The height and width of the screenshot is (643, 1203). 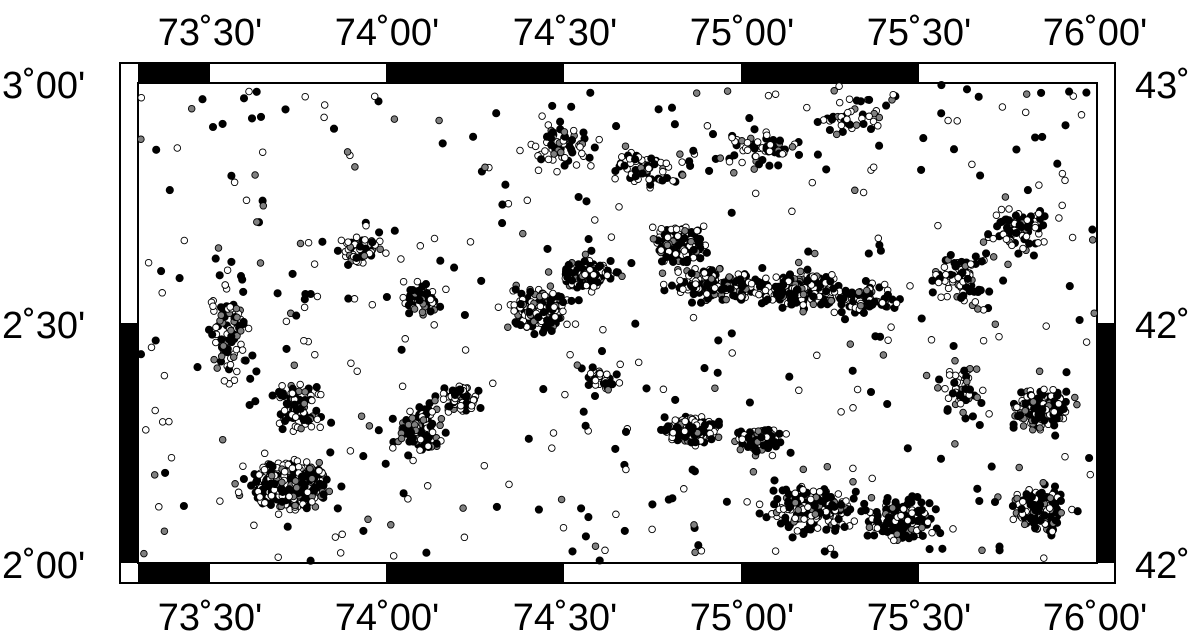 I want to click on top-tick-label: 75˚30', so click(x=919, y=33).